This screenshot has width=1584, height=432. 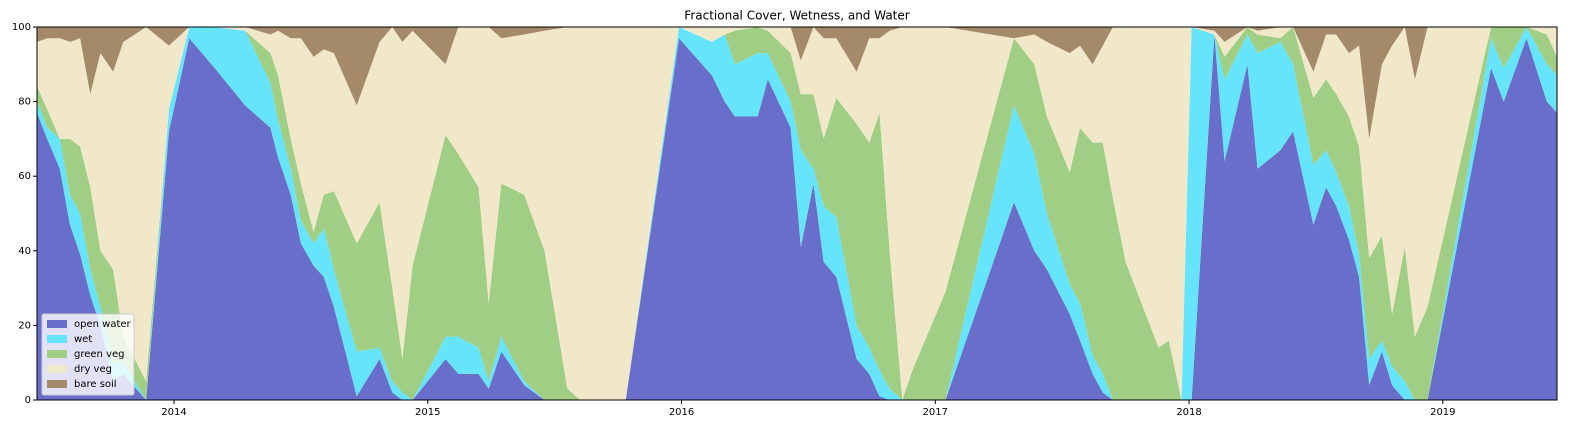 I want to click on legend-label: wet, so click(x=83, y=339).